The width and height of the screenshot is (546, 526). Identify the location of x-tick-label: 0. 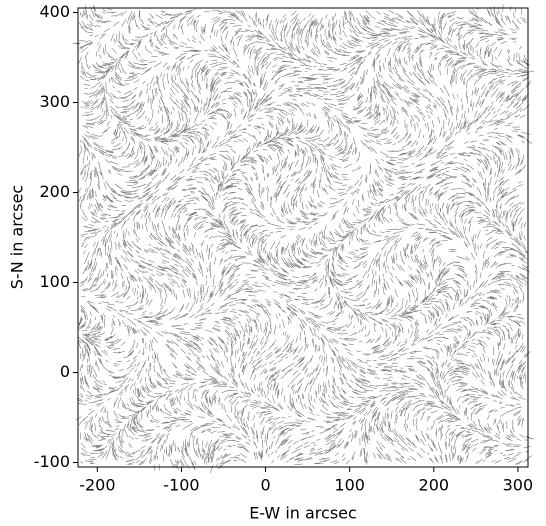
(265, 485).